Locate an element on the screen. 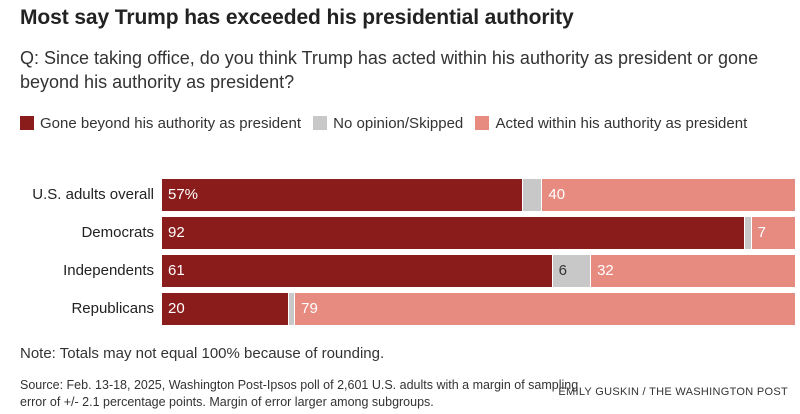 This screenshot has width=800, height=414. row-label-republicans: Republicans is located at coordinates (112, 308).